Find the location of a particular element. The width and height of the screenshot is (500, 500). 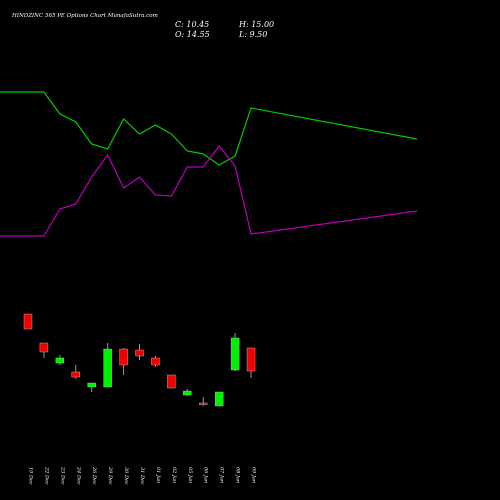

candle-01-jan is located at coordinates (155, 361).